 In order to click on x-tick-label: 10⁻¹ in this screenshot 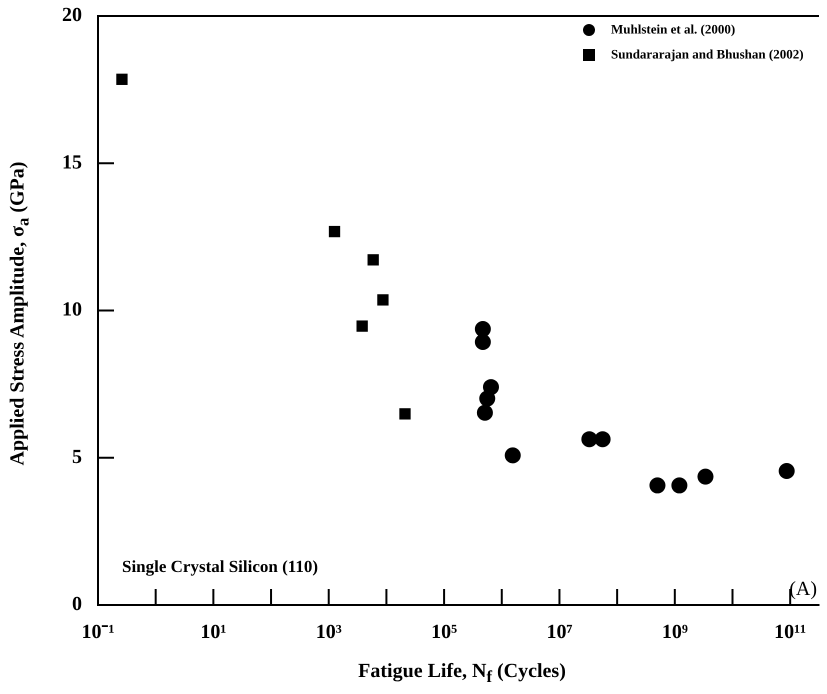, I will do `click(98, 632)`.